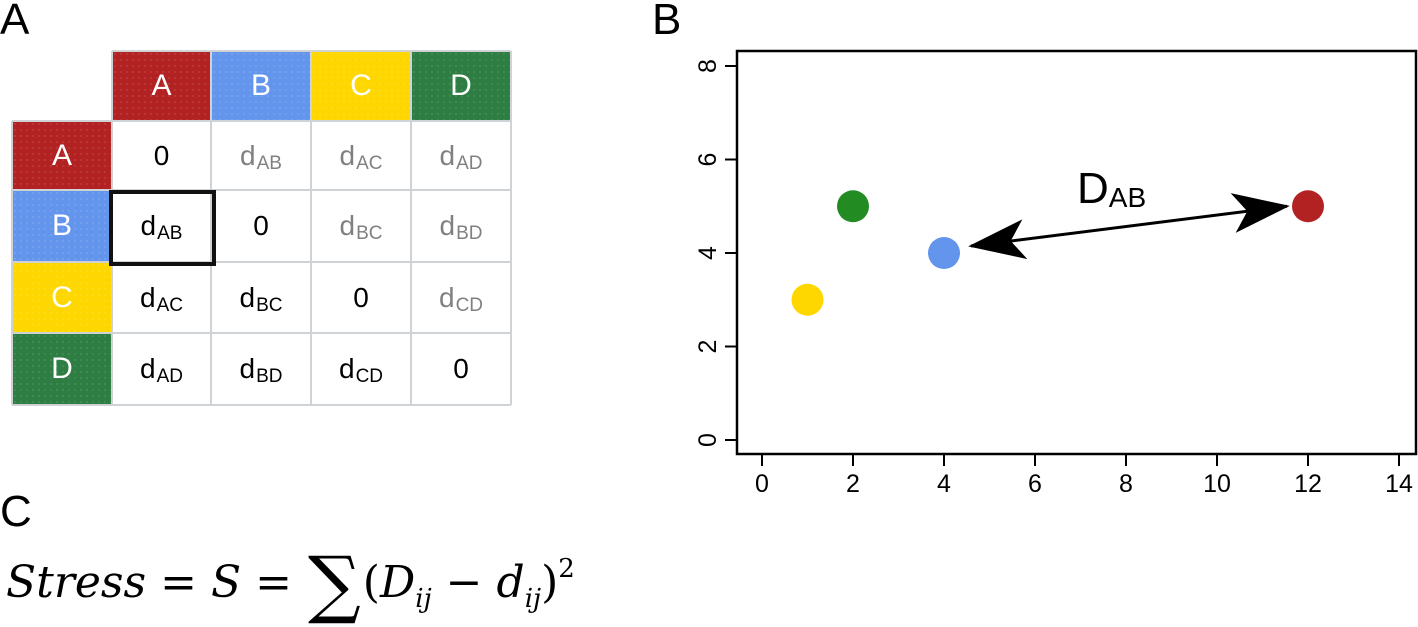  Describe the element at coordinates (708, 253) in the screenshot. I see `y-tick-label: 4` at that location.